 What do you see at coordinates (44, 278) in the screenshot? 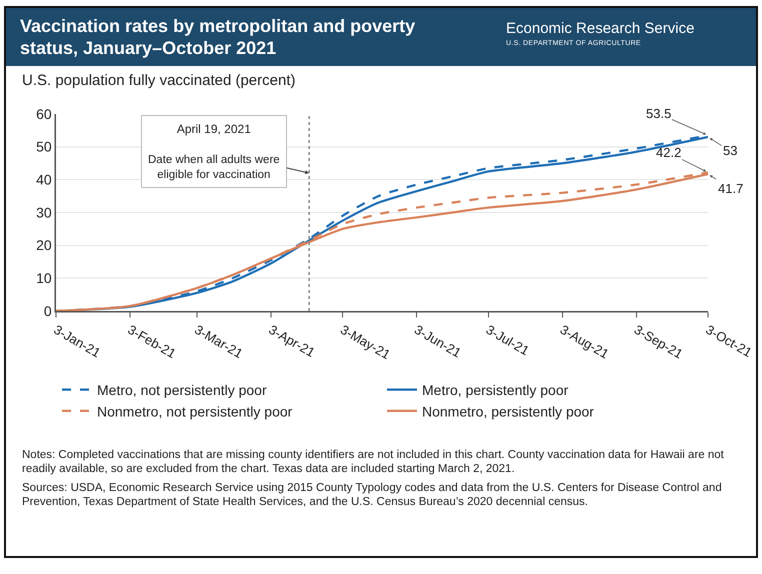
I see `y-tick-label: 10` at bounding box center [44, 278].